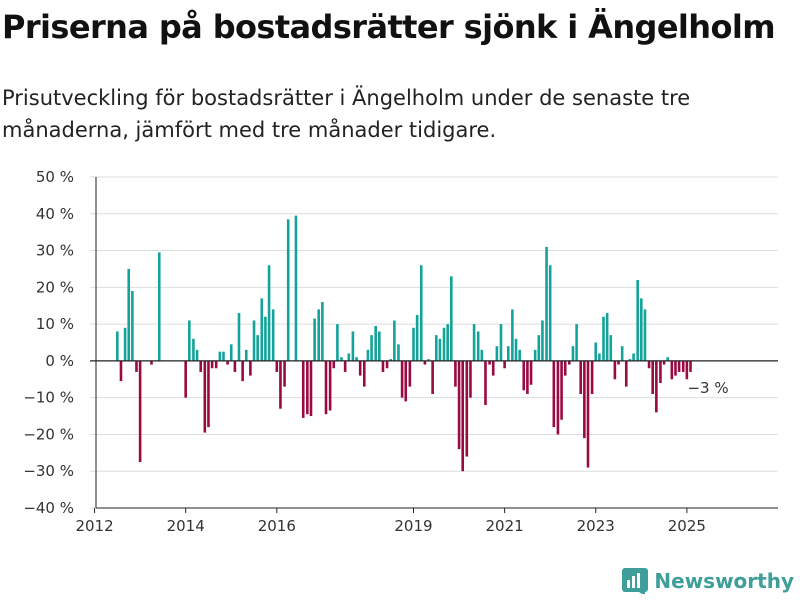  Describe the element at coordinates (505, 526) in the screenshot. I see `x-tick-label: 2021` at that location.